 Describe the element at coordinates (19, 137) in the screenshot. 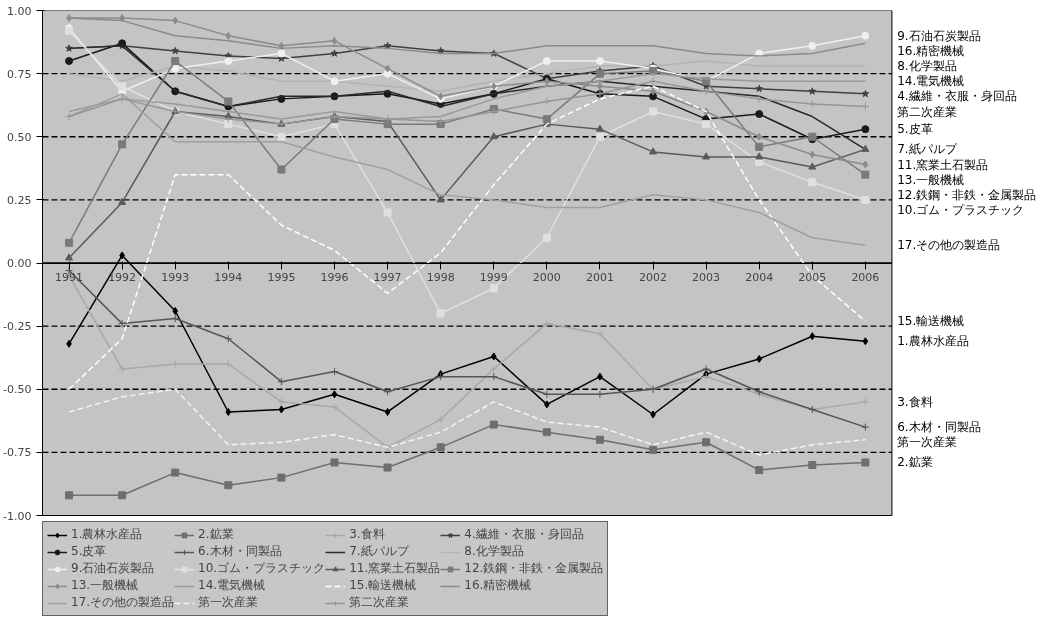

I see `y-tick-label: 0.50` at that location.